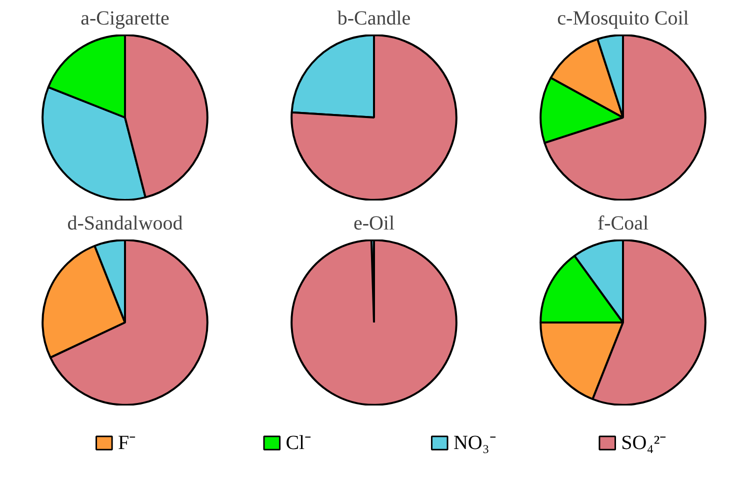 The width and height of the screenshot is (749, 480). I want to click on chart-title: d-Sandalwood, so click(125, 223).